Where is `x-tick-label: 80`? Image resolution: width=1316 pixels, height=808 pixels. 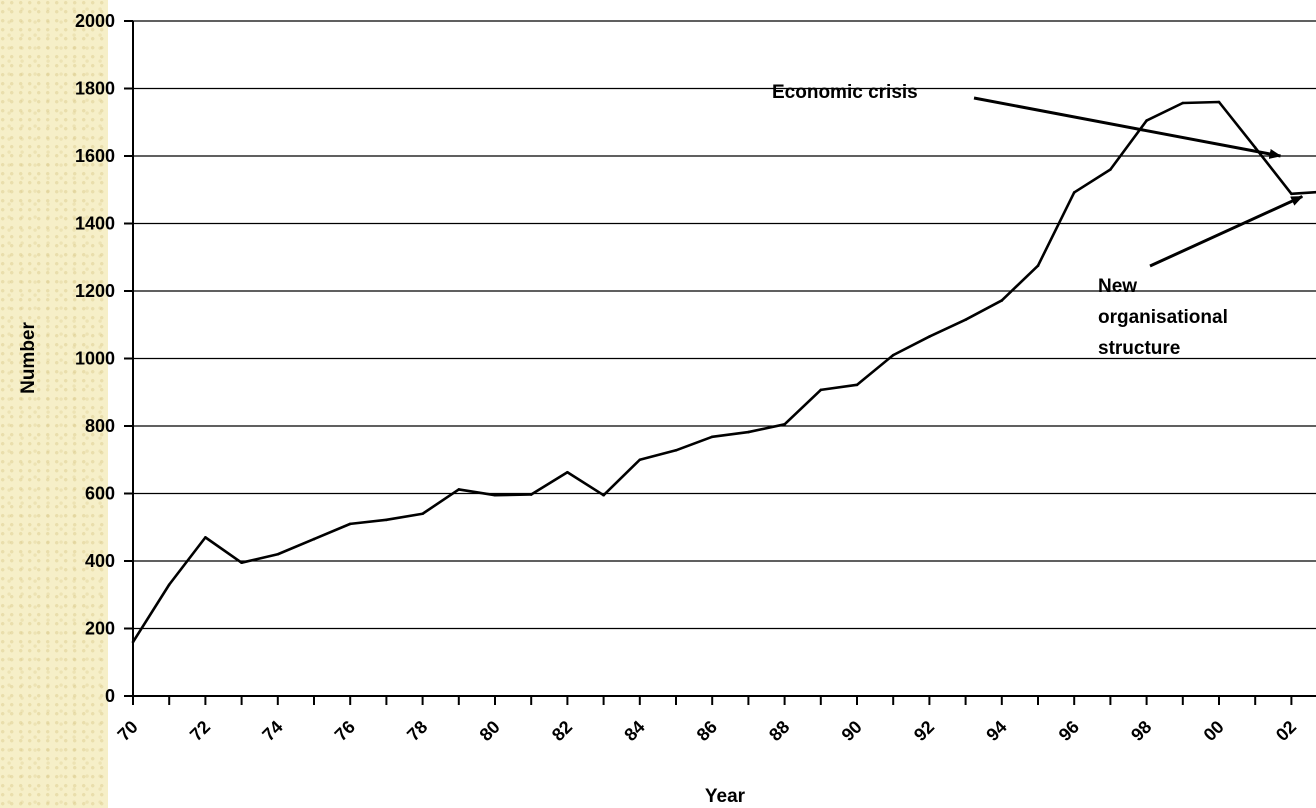
x-tick-label: 80 is located at coordinates (490, 731).